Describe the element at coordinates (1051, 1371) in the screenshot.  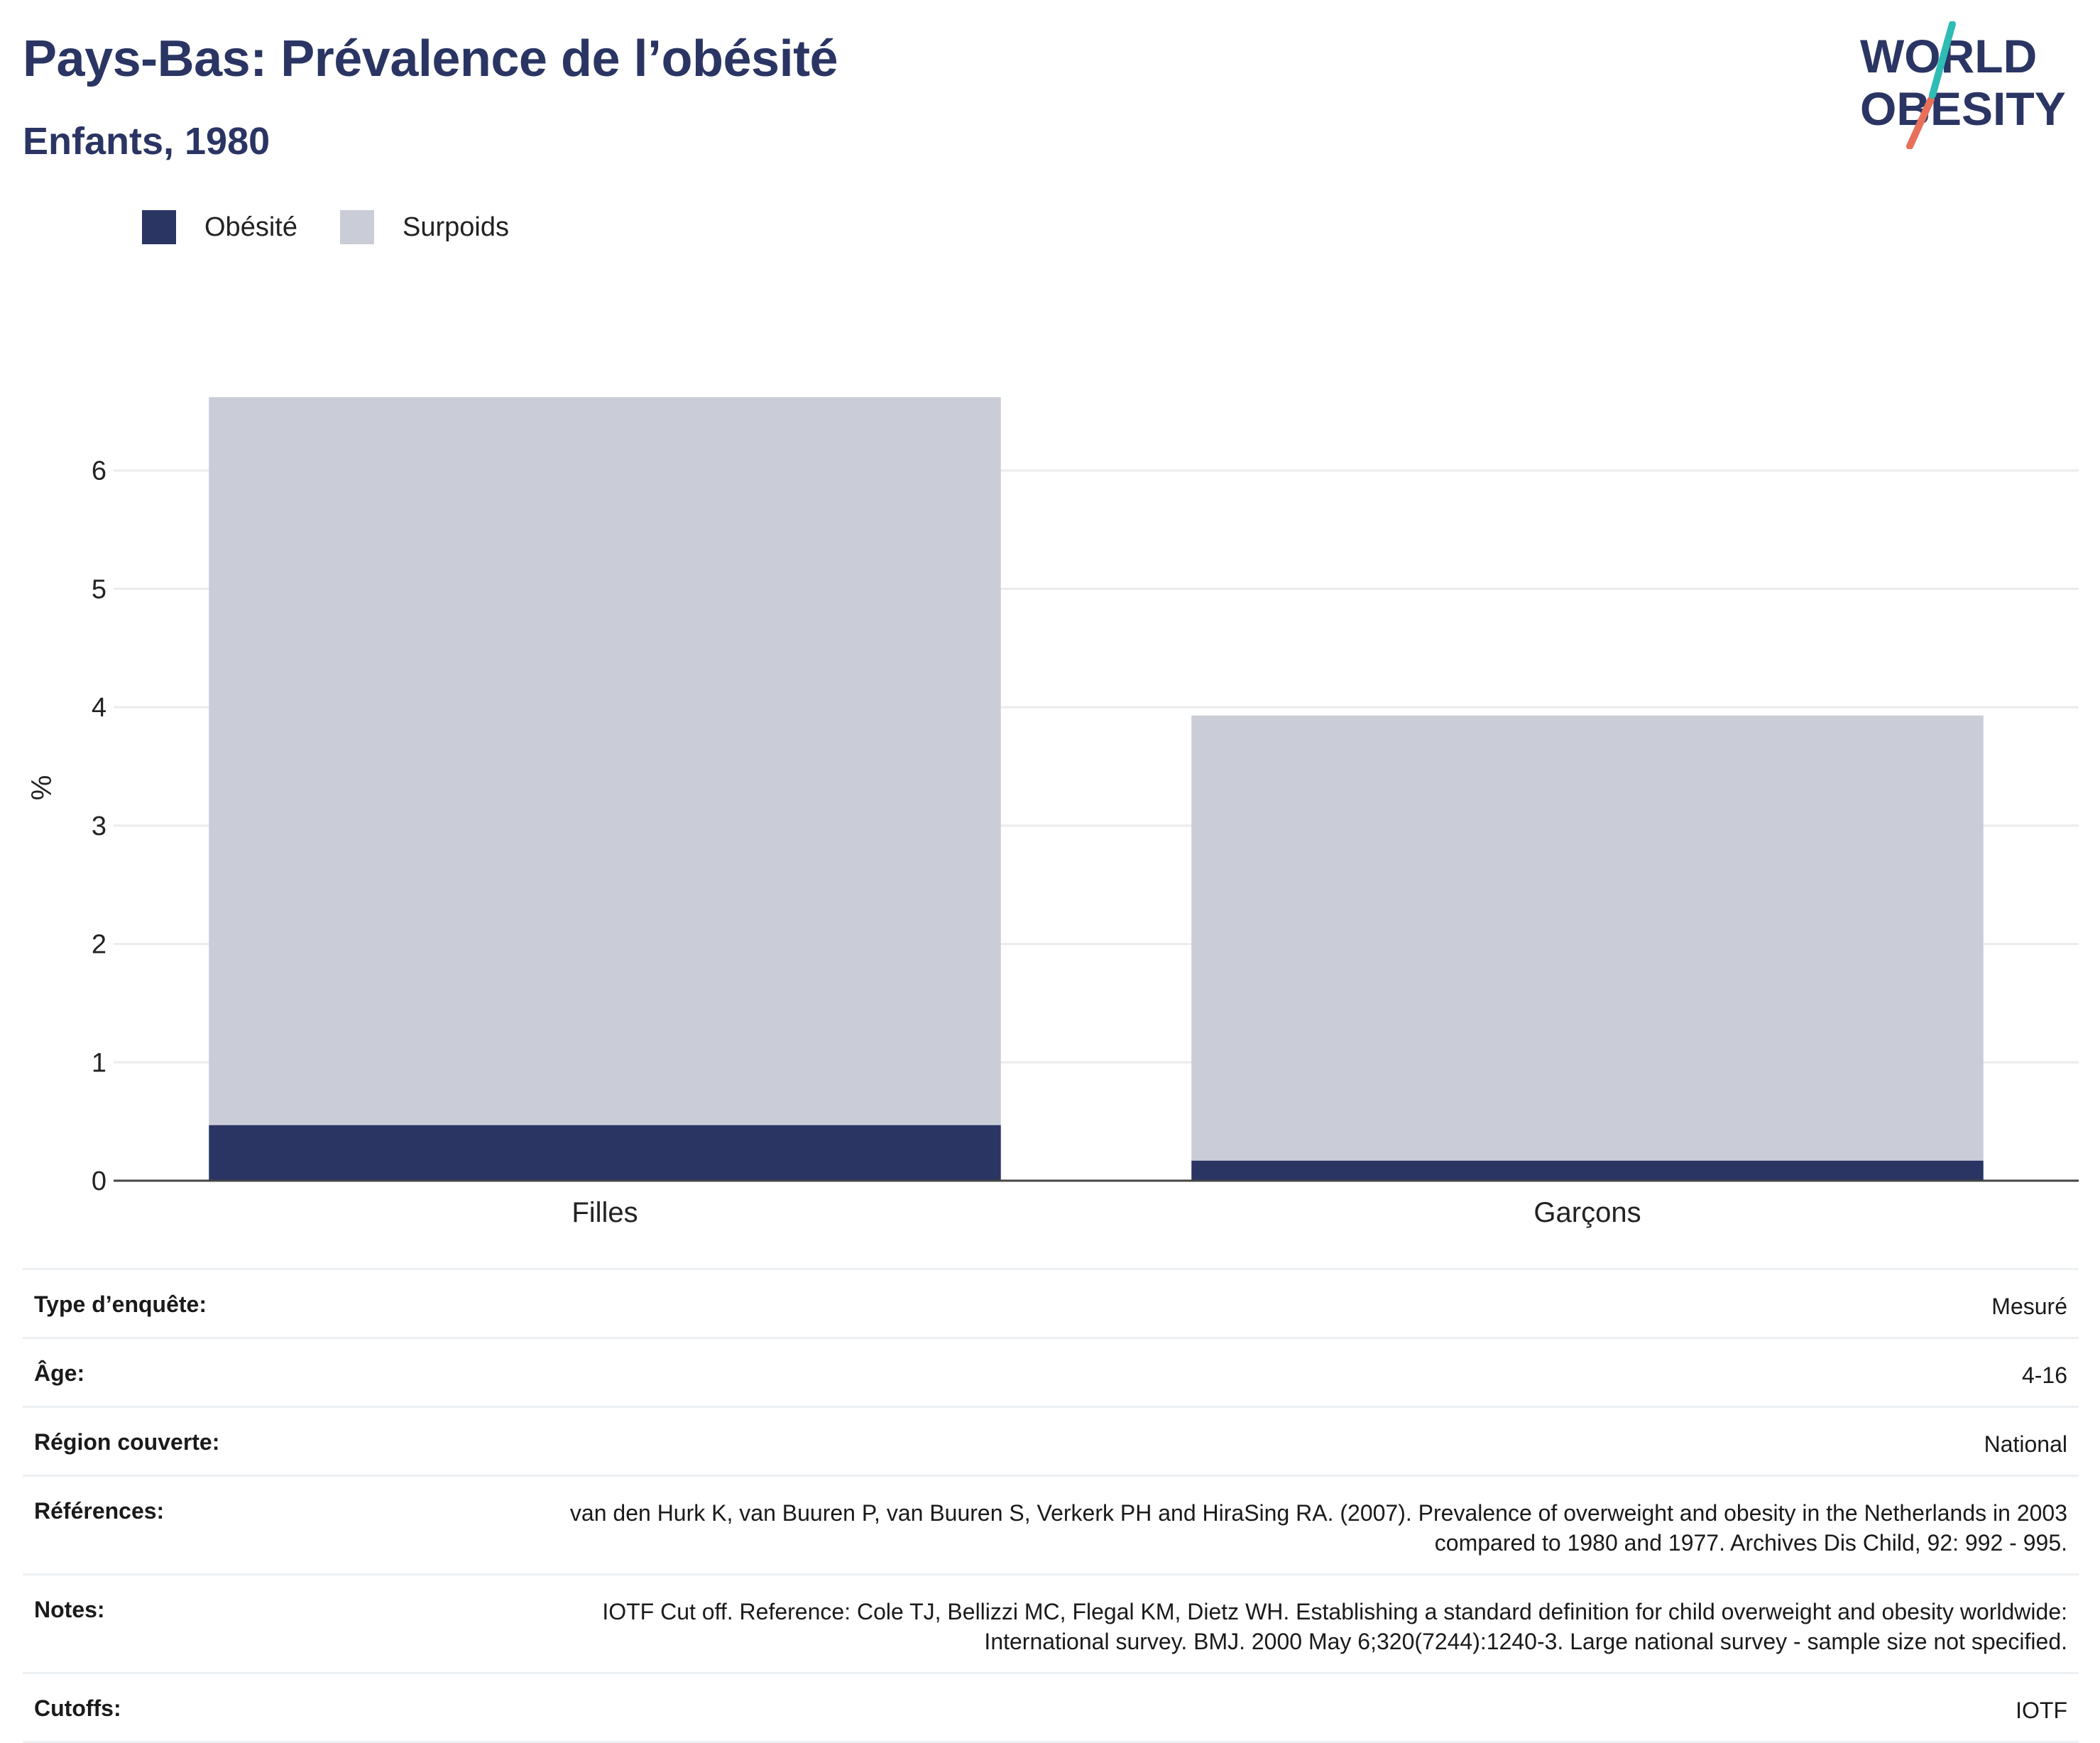
I see `metadata-row-age: Âge: 4-16` at that location.